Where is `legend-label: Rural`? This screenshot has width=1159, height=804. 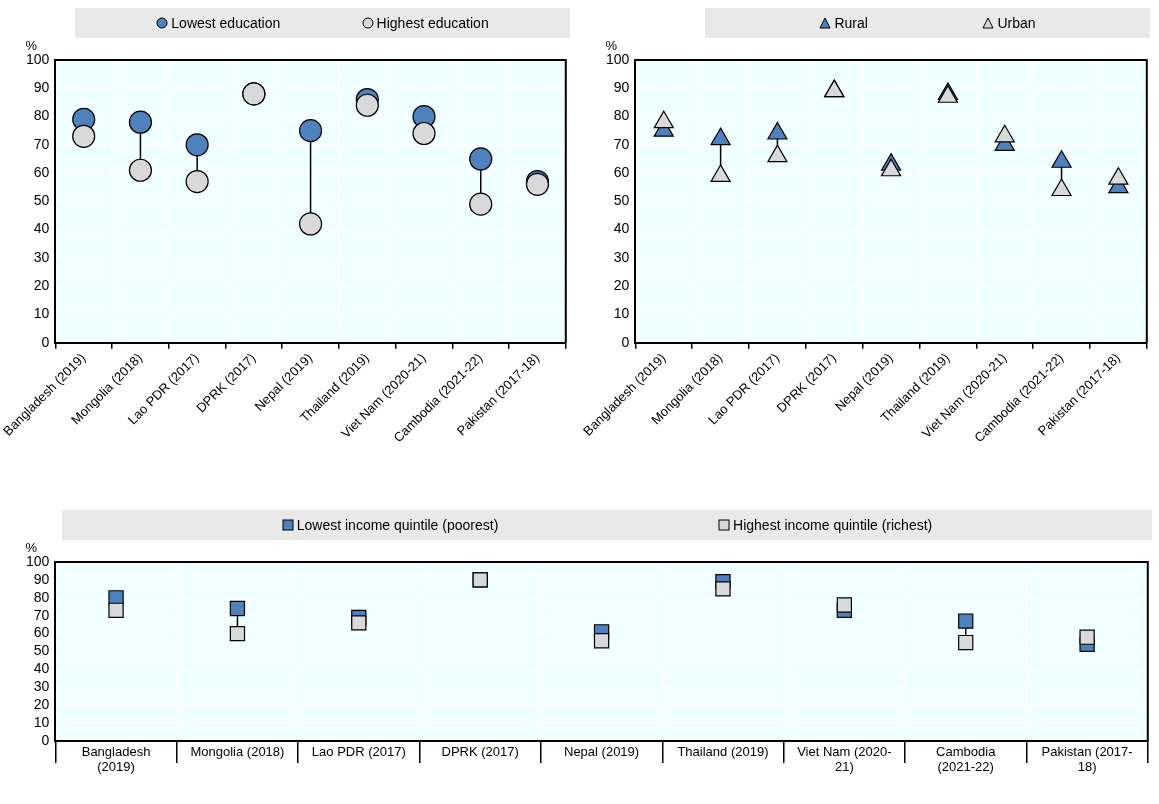 legend-label: Rural is located at coordinates (851, 23).